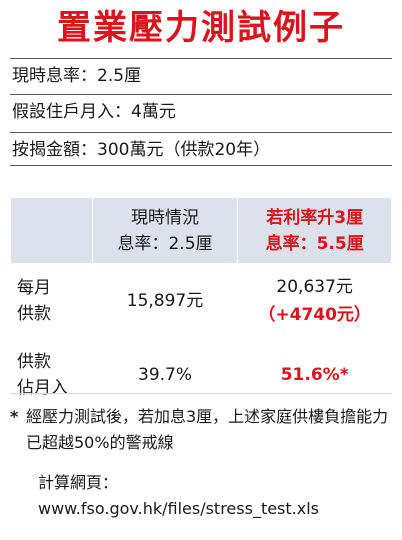 The height and width of the screenshot is (540, 402). What do you see at coordinates (314, 374) in the screenshot?
I see `stress-income-ratio: 51.6%*` at bounding box center [314, 374].